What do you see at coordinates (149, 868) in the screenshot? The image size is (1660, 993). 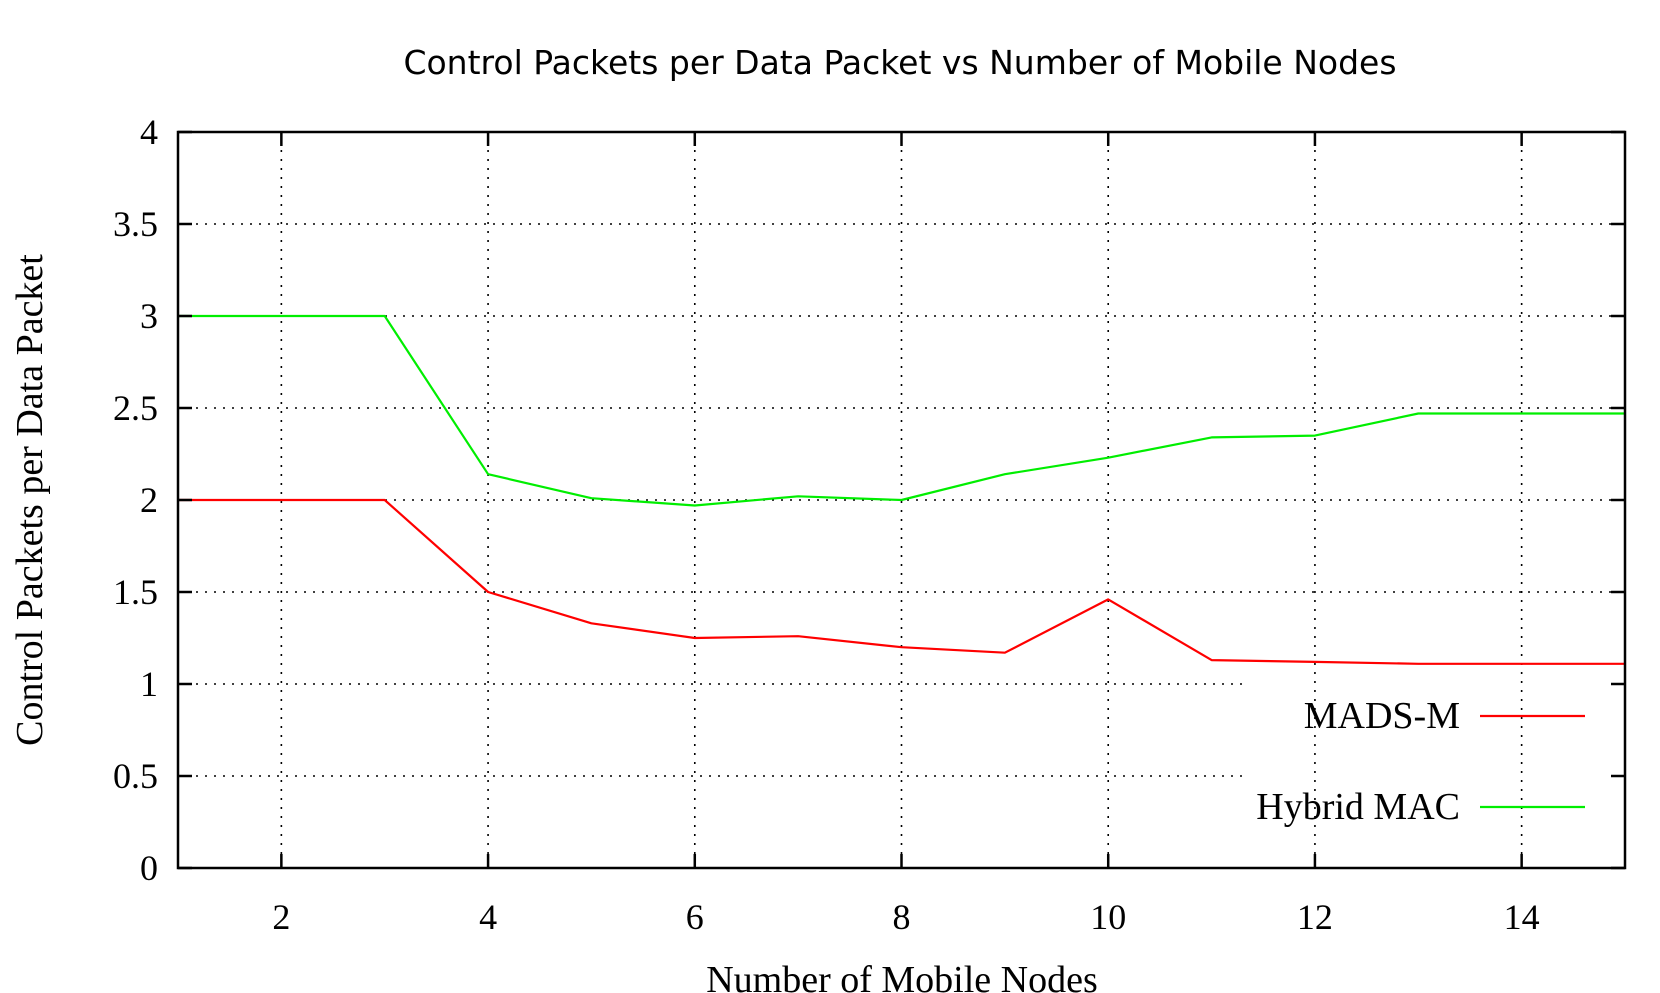 I see `y-tick-label: 0` at bounding box center [149, 868].